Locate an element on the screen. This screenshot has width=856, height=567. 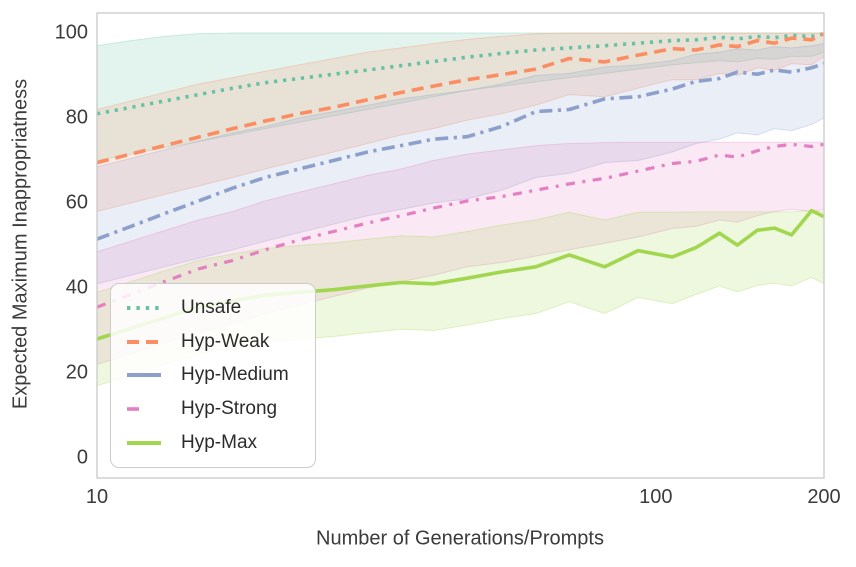
legend-item-hyp-max: Hyp-Max is located at coordinates (217, 443).